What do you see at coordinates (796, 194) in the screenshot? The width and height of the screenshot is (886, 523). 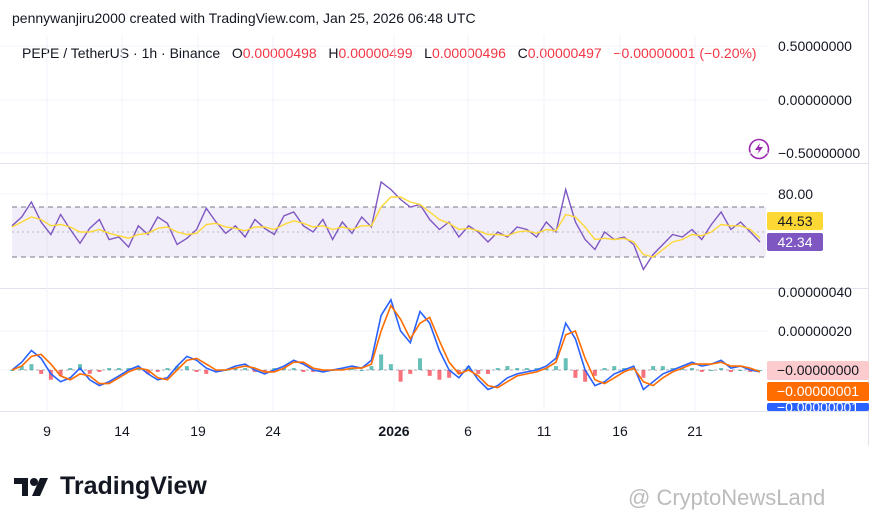 I see `rsi-axis-label: 80.00` at bounding box center [796, 194].